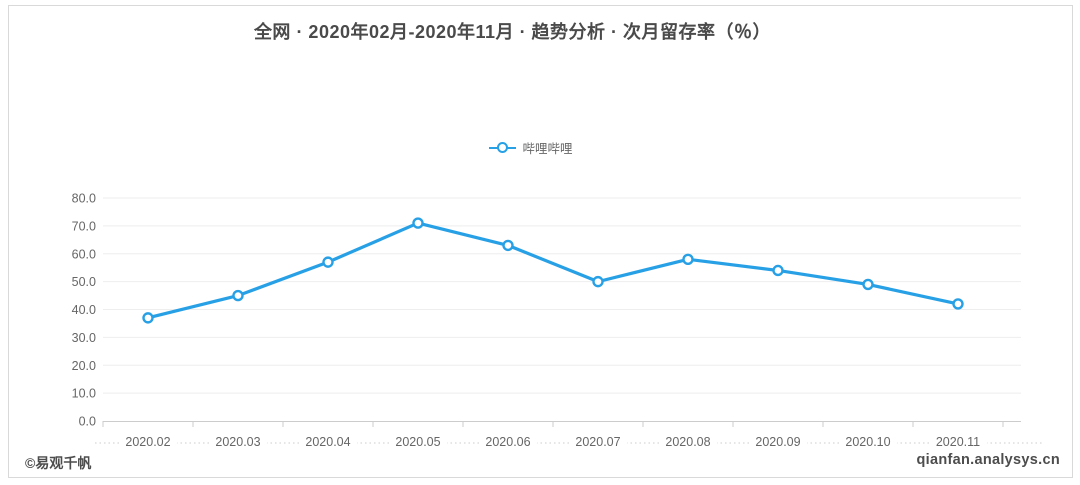 The image size is (1080, 485). I want to click on x-axis-tick-label: 2020.07, so click(597, 442).